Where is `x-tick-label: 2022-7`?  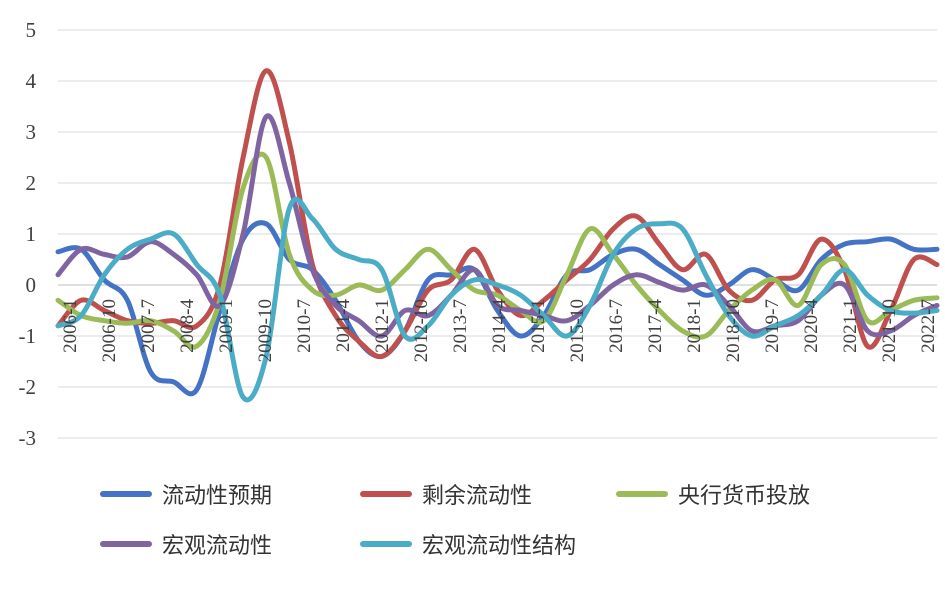
x-tick-label: 2022-7 is located at coordinates (928, 326).